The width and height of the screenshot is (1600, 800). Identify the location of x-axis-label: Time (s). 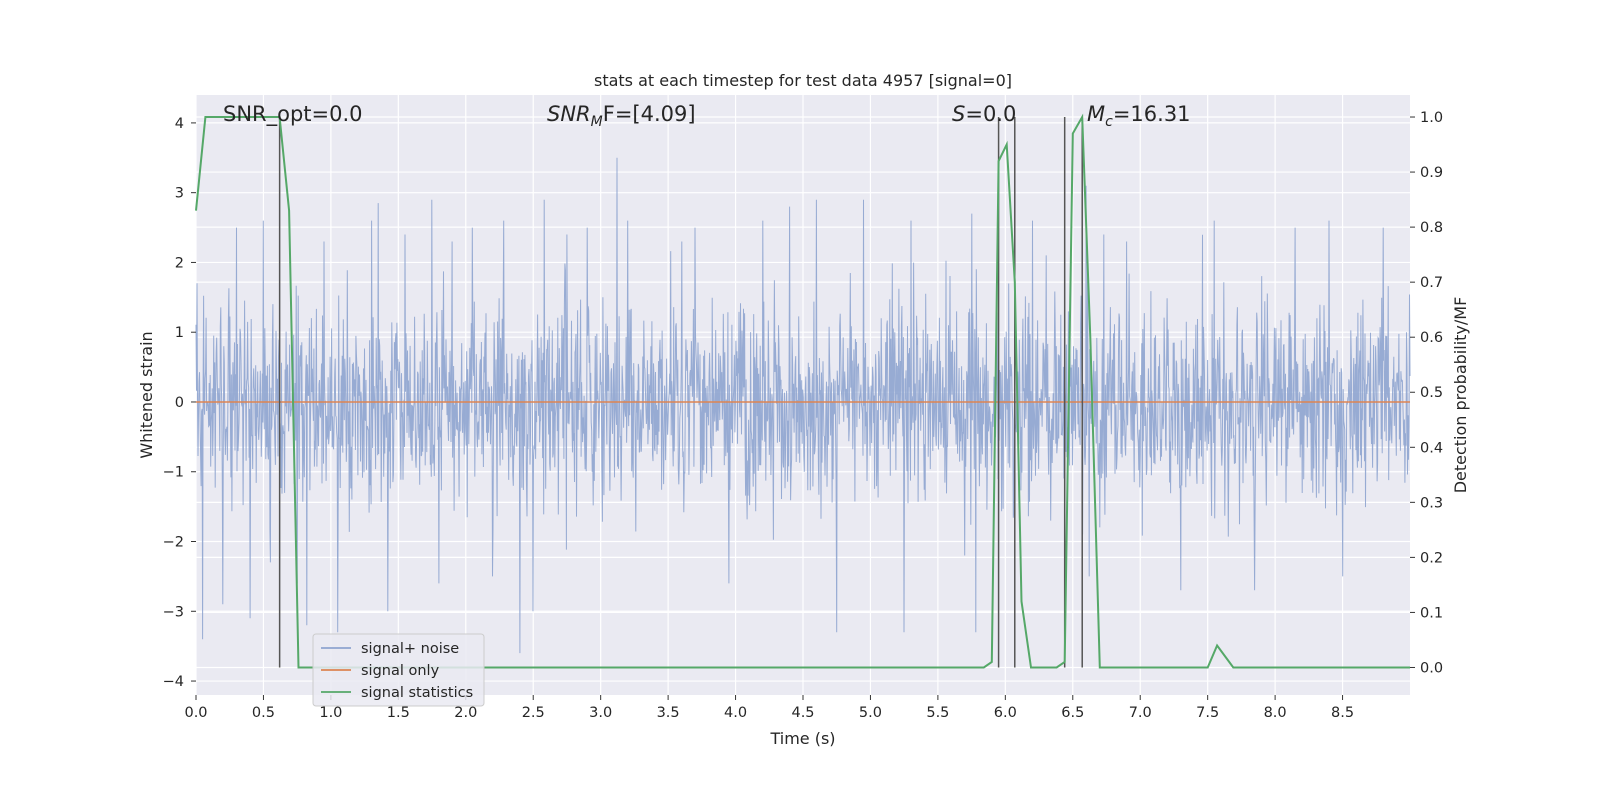
(802, 738).